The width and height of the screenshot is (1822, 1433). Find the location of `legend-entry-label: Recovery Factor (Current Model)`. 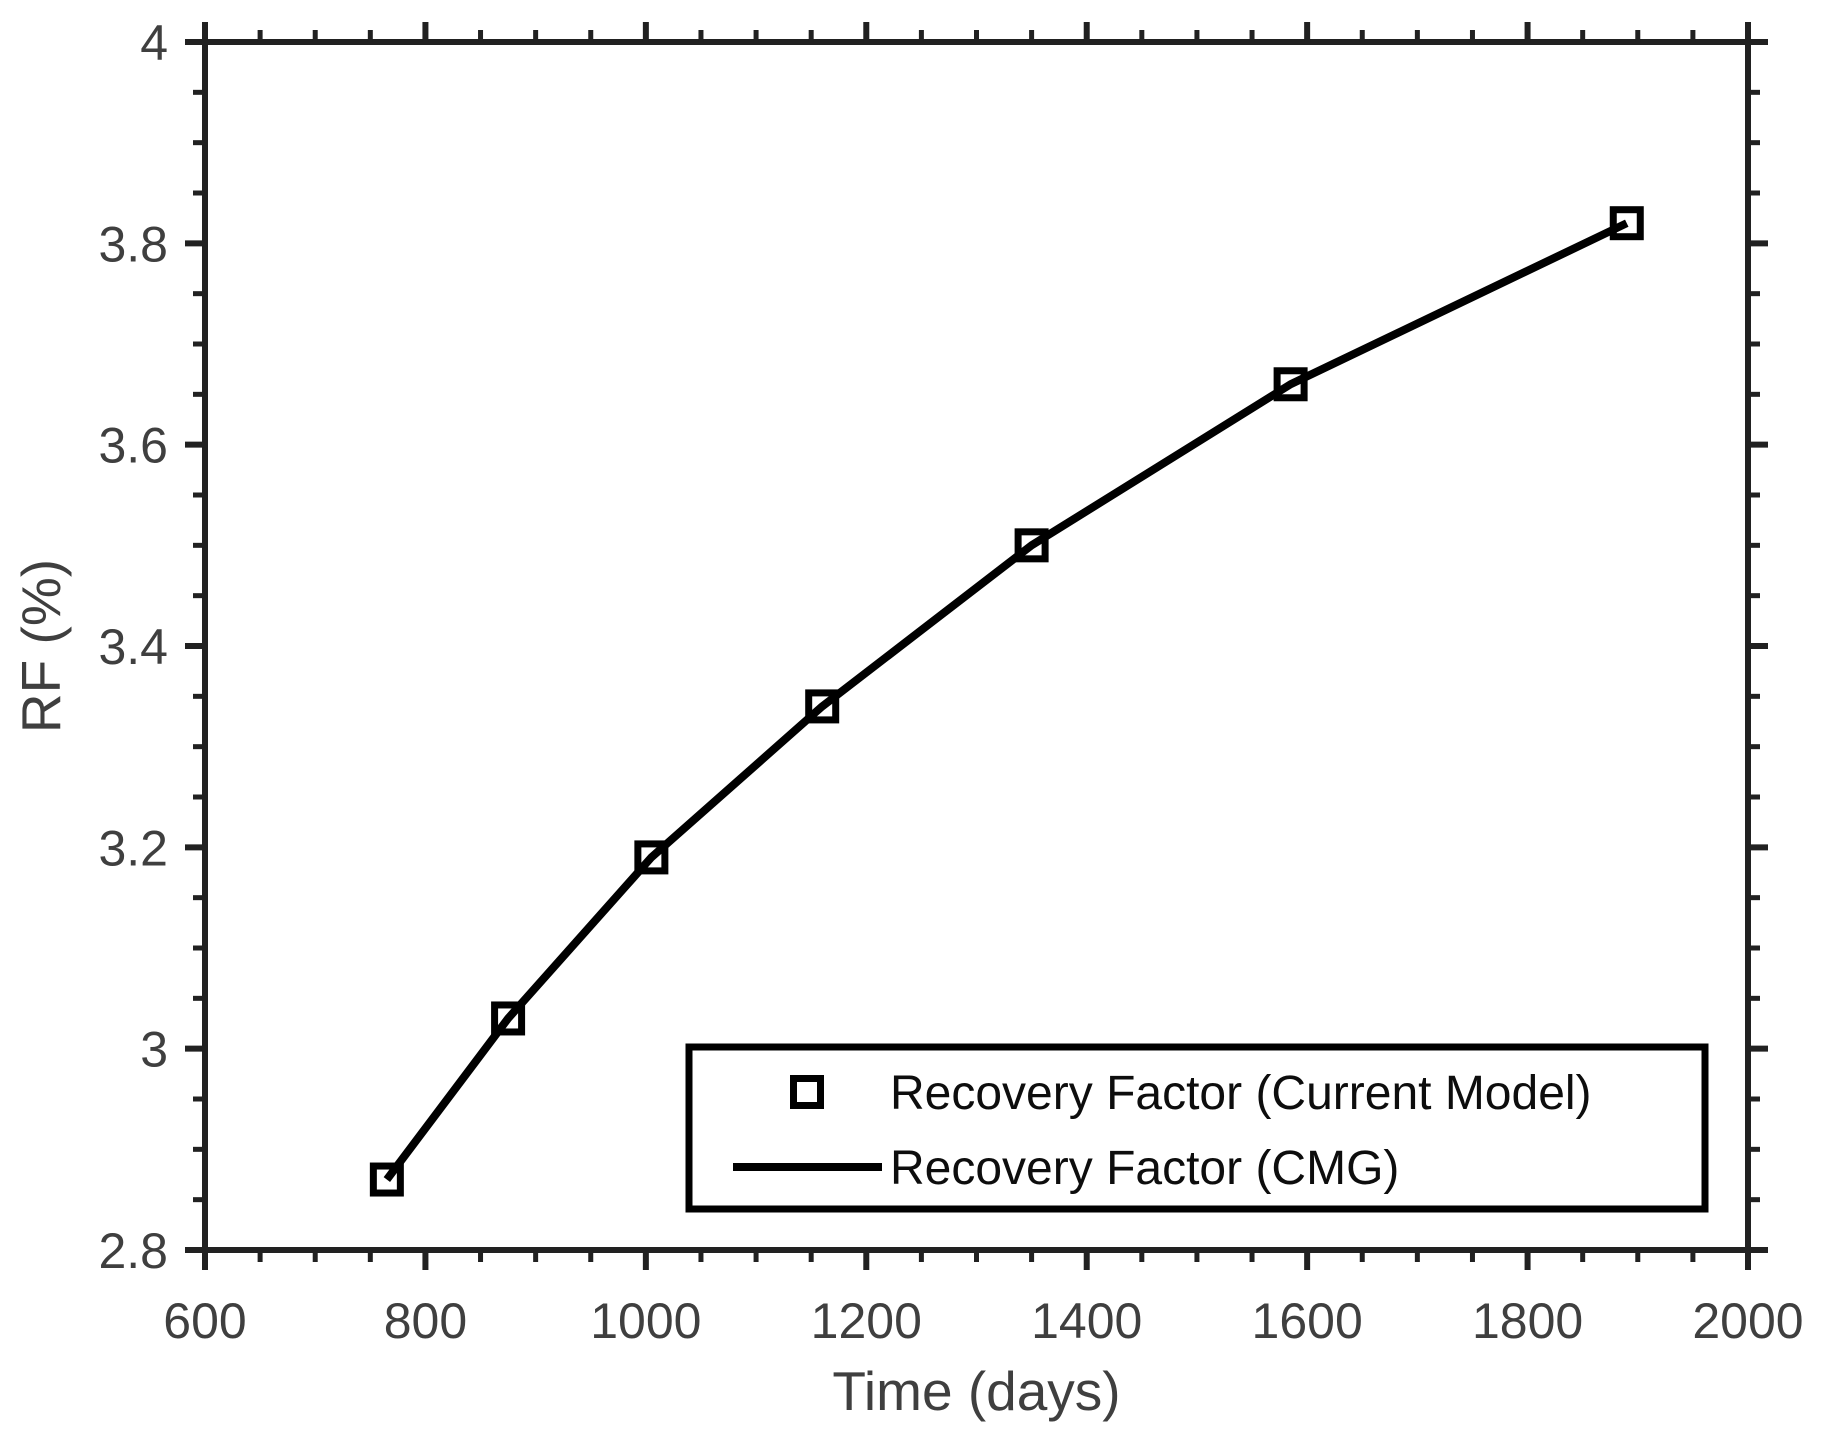

legend-entry-label: Recovery Factor (Current Model) is located at coordinates (1241, 1093).